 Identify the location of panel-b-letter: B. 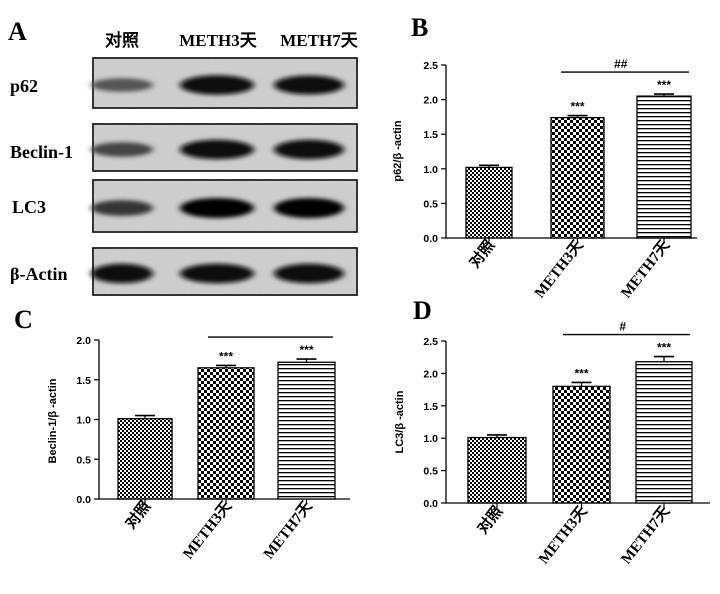
(419, 27).